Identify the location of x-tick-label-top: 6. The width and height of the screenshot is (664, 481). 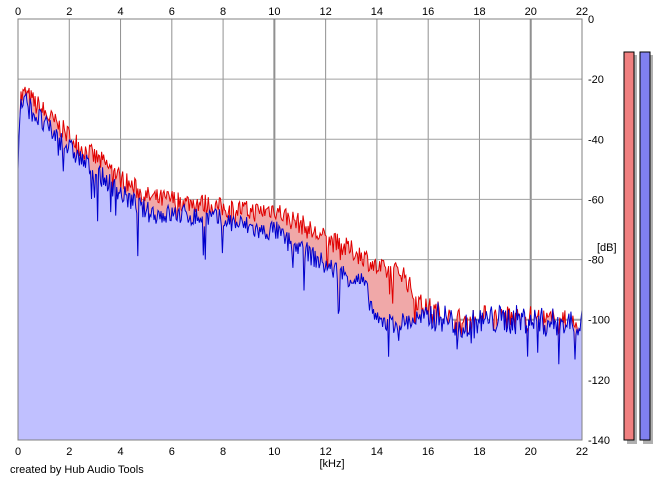
(172, 12).